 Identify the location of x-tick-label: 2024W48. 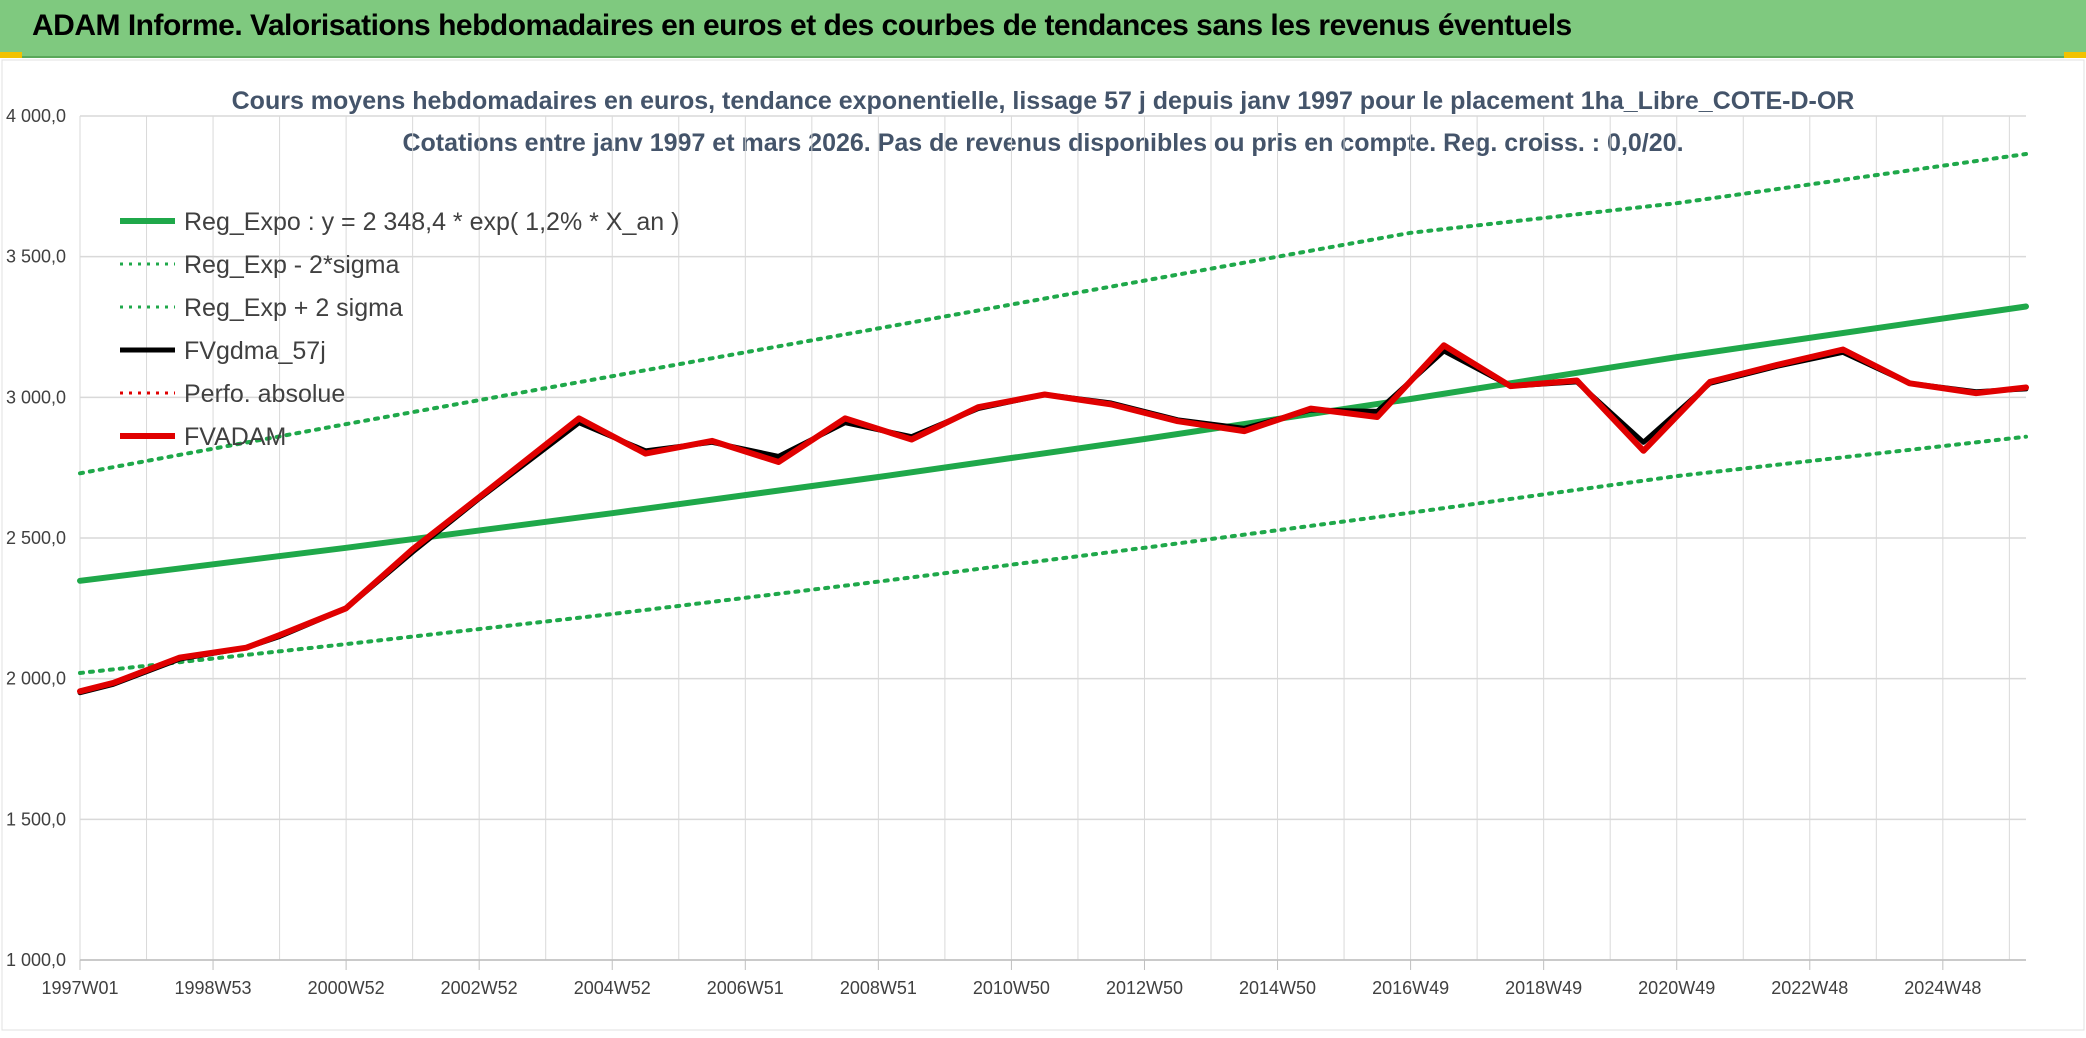
(1942, 988).